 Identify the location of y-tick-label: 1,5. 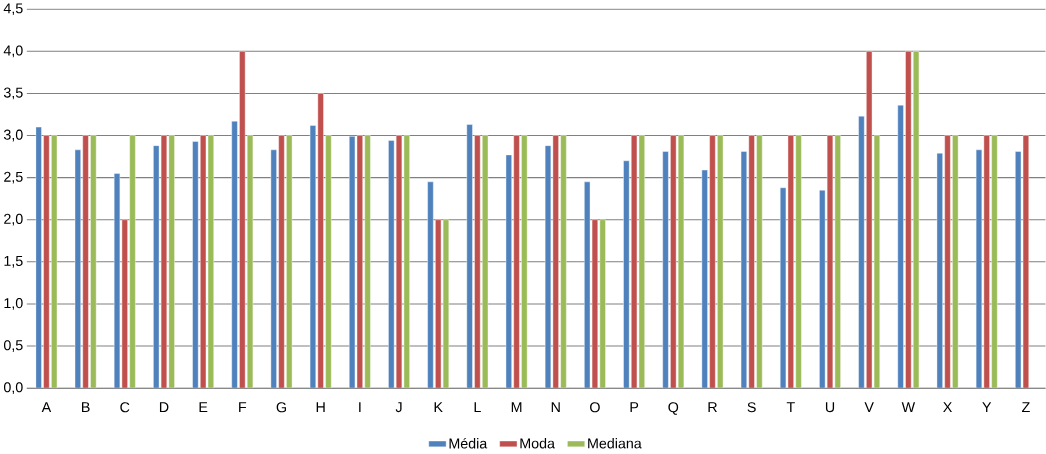
(13, 262).